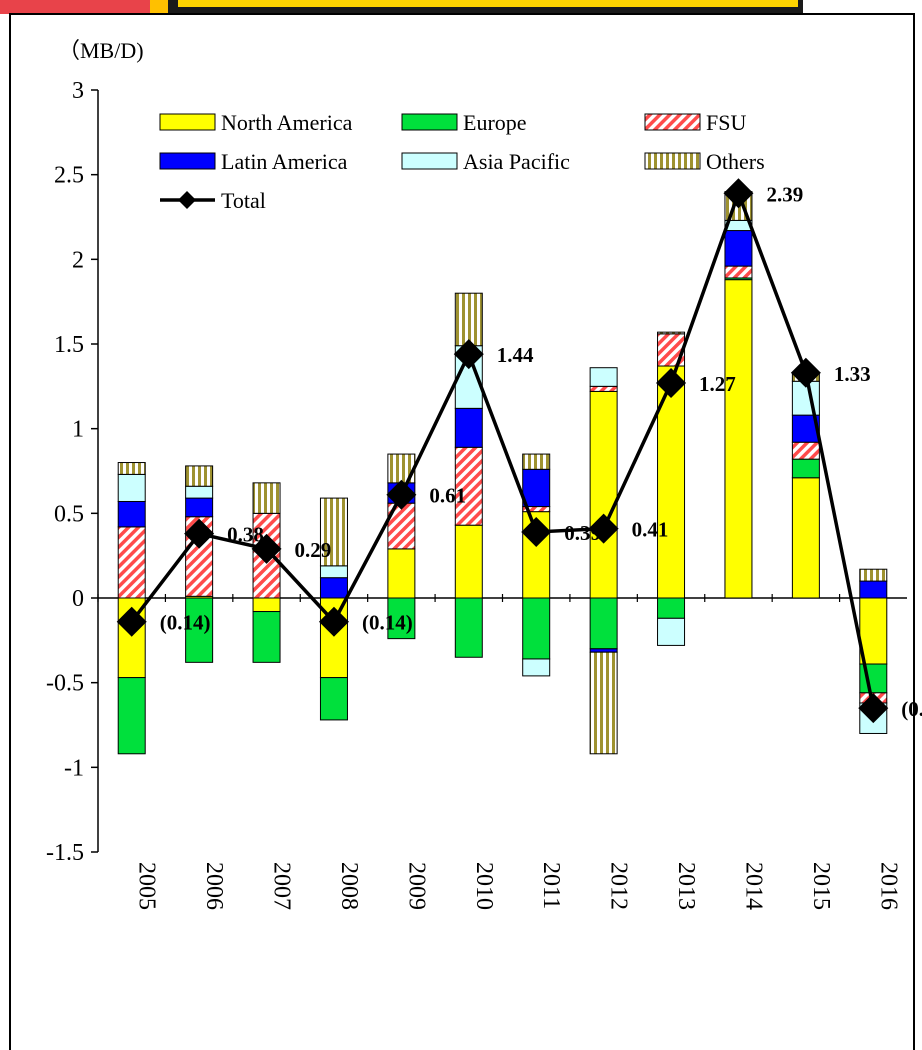  What do you see at coordinates (214, 886) in the screenshot?
I see `x-tick-label: 2006` at bounding box center [214, 886].